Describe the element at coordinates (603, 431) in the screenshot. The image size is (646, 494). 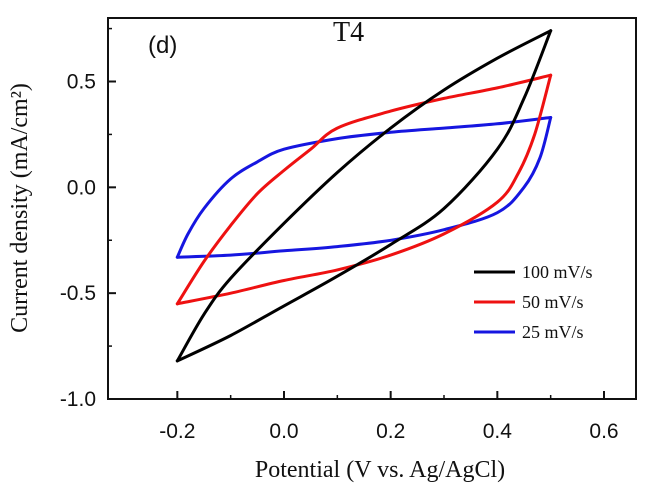
I see `x-tick-label: 0.6` at that location.